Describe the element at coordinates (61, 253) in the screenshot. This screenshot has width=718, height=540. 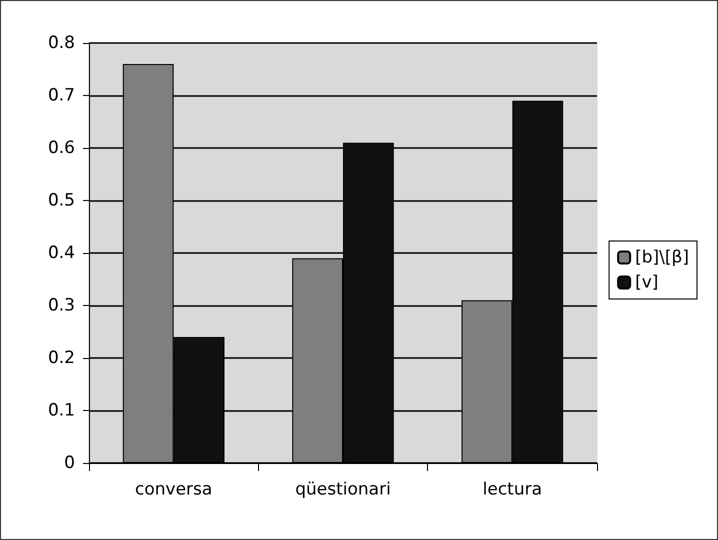
I see `y-tick-label: 0.4` at that location.